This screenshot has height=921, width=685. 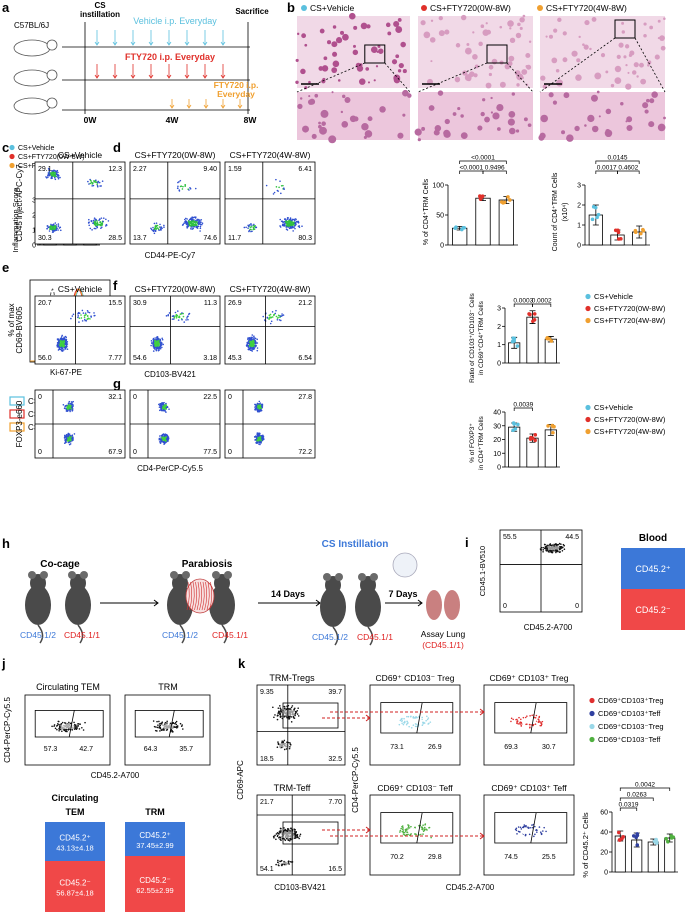 What do you see at coordinates (471, 168) in the screenshot?
I see `p-value: <0.0001` at bounding box center [471, 168].